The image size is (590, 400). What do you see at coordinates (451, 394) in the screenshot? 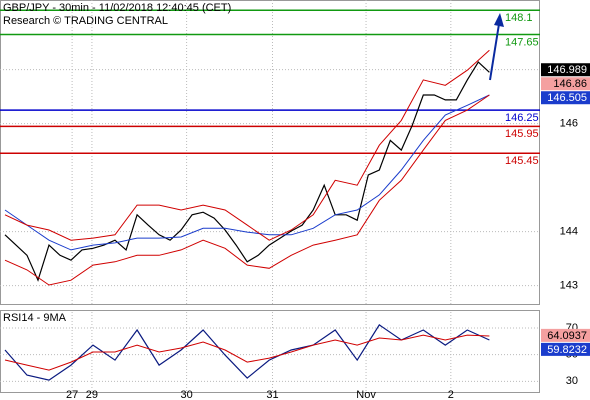
I see `x-tick-label: 2` at bounding box center [451, 394].